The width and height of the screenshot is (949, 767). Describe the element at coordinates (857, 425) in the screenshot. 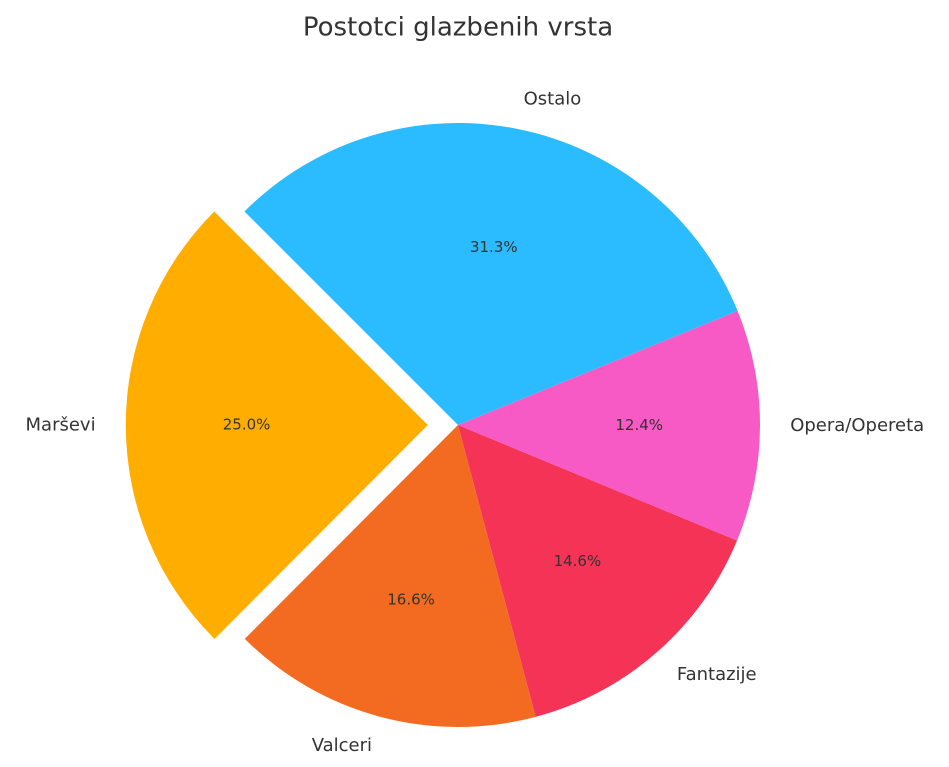

I see `slice-label: Opera/Opereta` at that location.